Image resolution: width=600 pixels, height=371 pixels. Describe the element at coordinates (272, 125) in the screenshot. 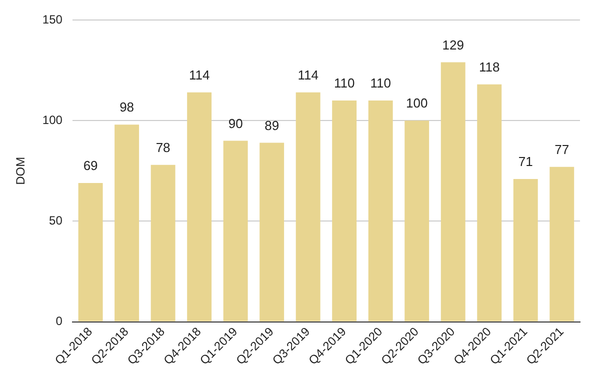

I see `data-label: 89` at that location.